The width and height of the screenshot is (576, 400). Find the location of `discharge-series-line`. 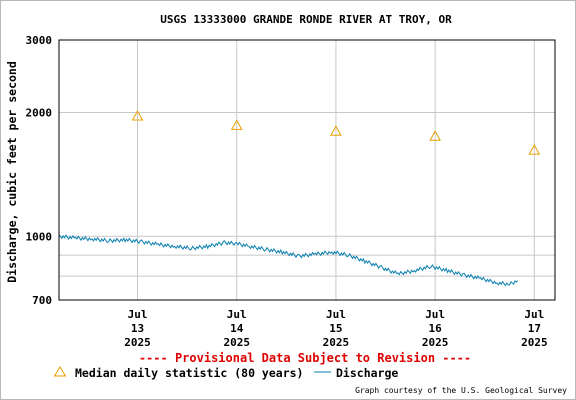

discharge-series-line is located at coordinates (288, 260).